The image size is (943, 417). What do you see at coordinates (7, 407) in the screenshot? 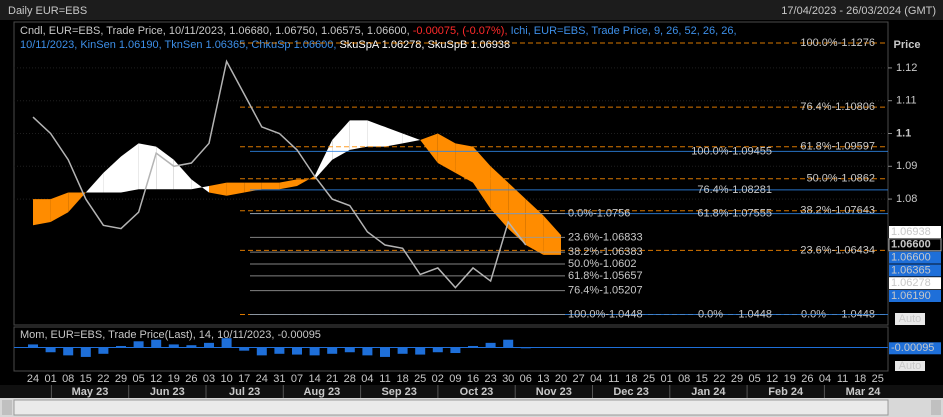
I see `scroll-left` at bounding box center [7, 407].